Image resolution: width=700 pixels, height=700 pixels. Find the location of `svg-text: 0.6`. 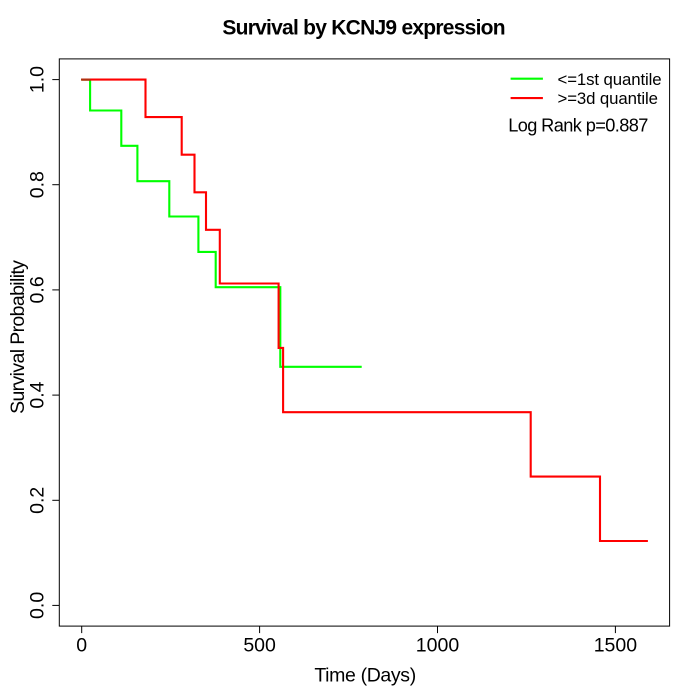

svg-text: 0.6 is located at coordinates (38, 289).